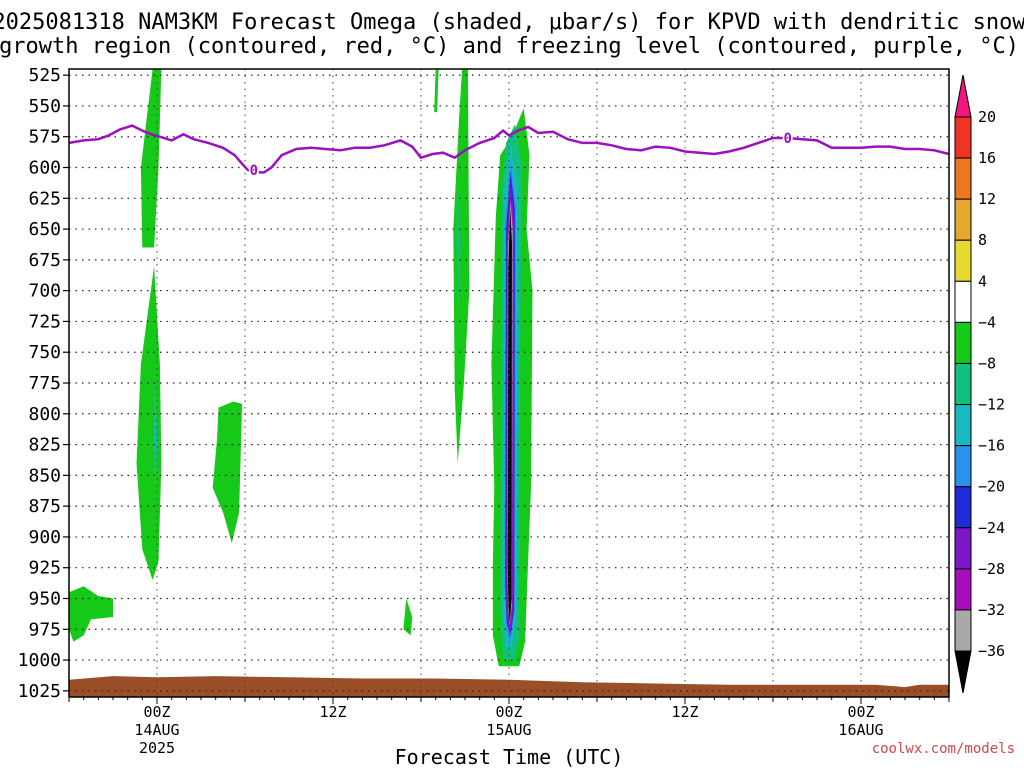 The height and width of the screenshot is (768, 1024). I want to click on y-tick-label: 1000, so click(39, 660).